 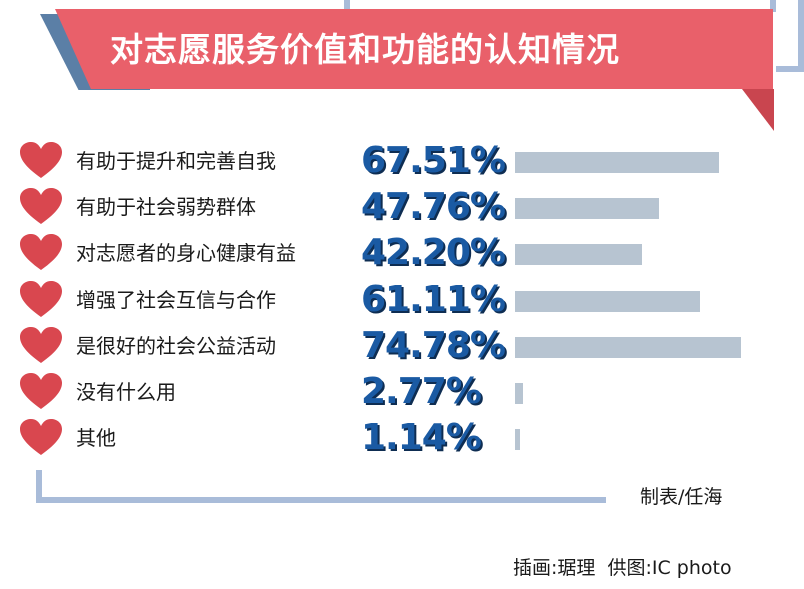 What do you see at coordinates (433, 207) in the screenshot?
I see `value-label: 47.76%` at bounding box center [433, 207].